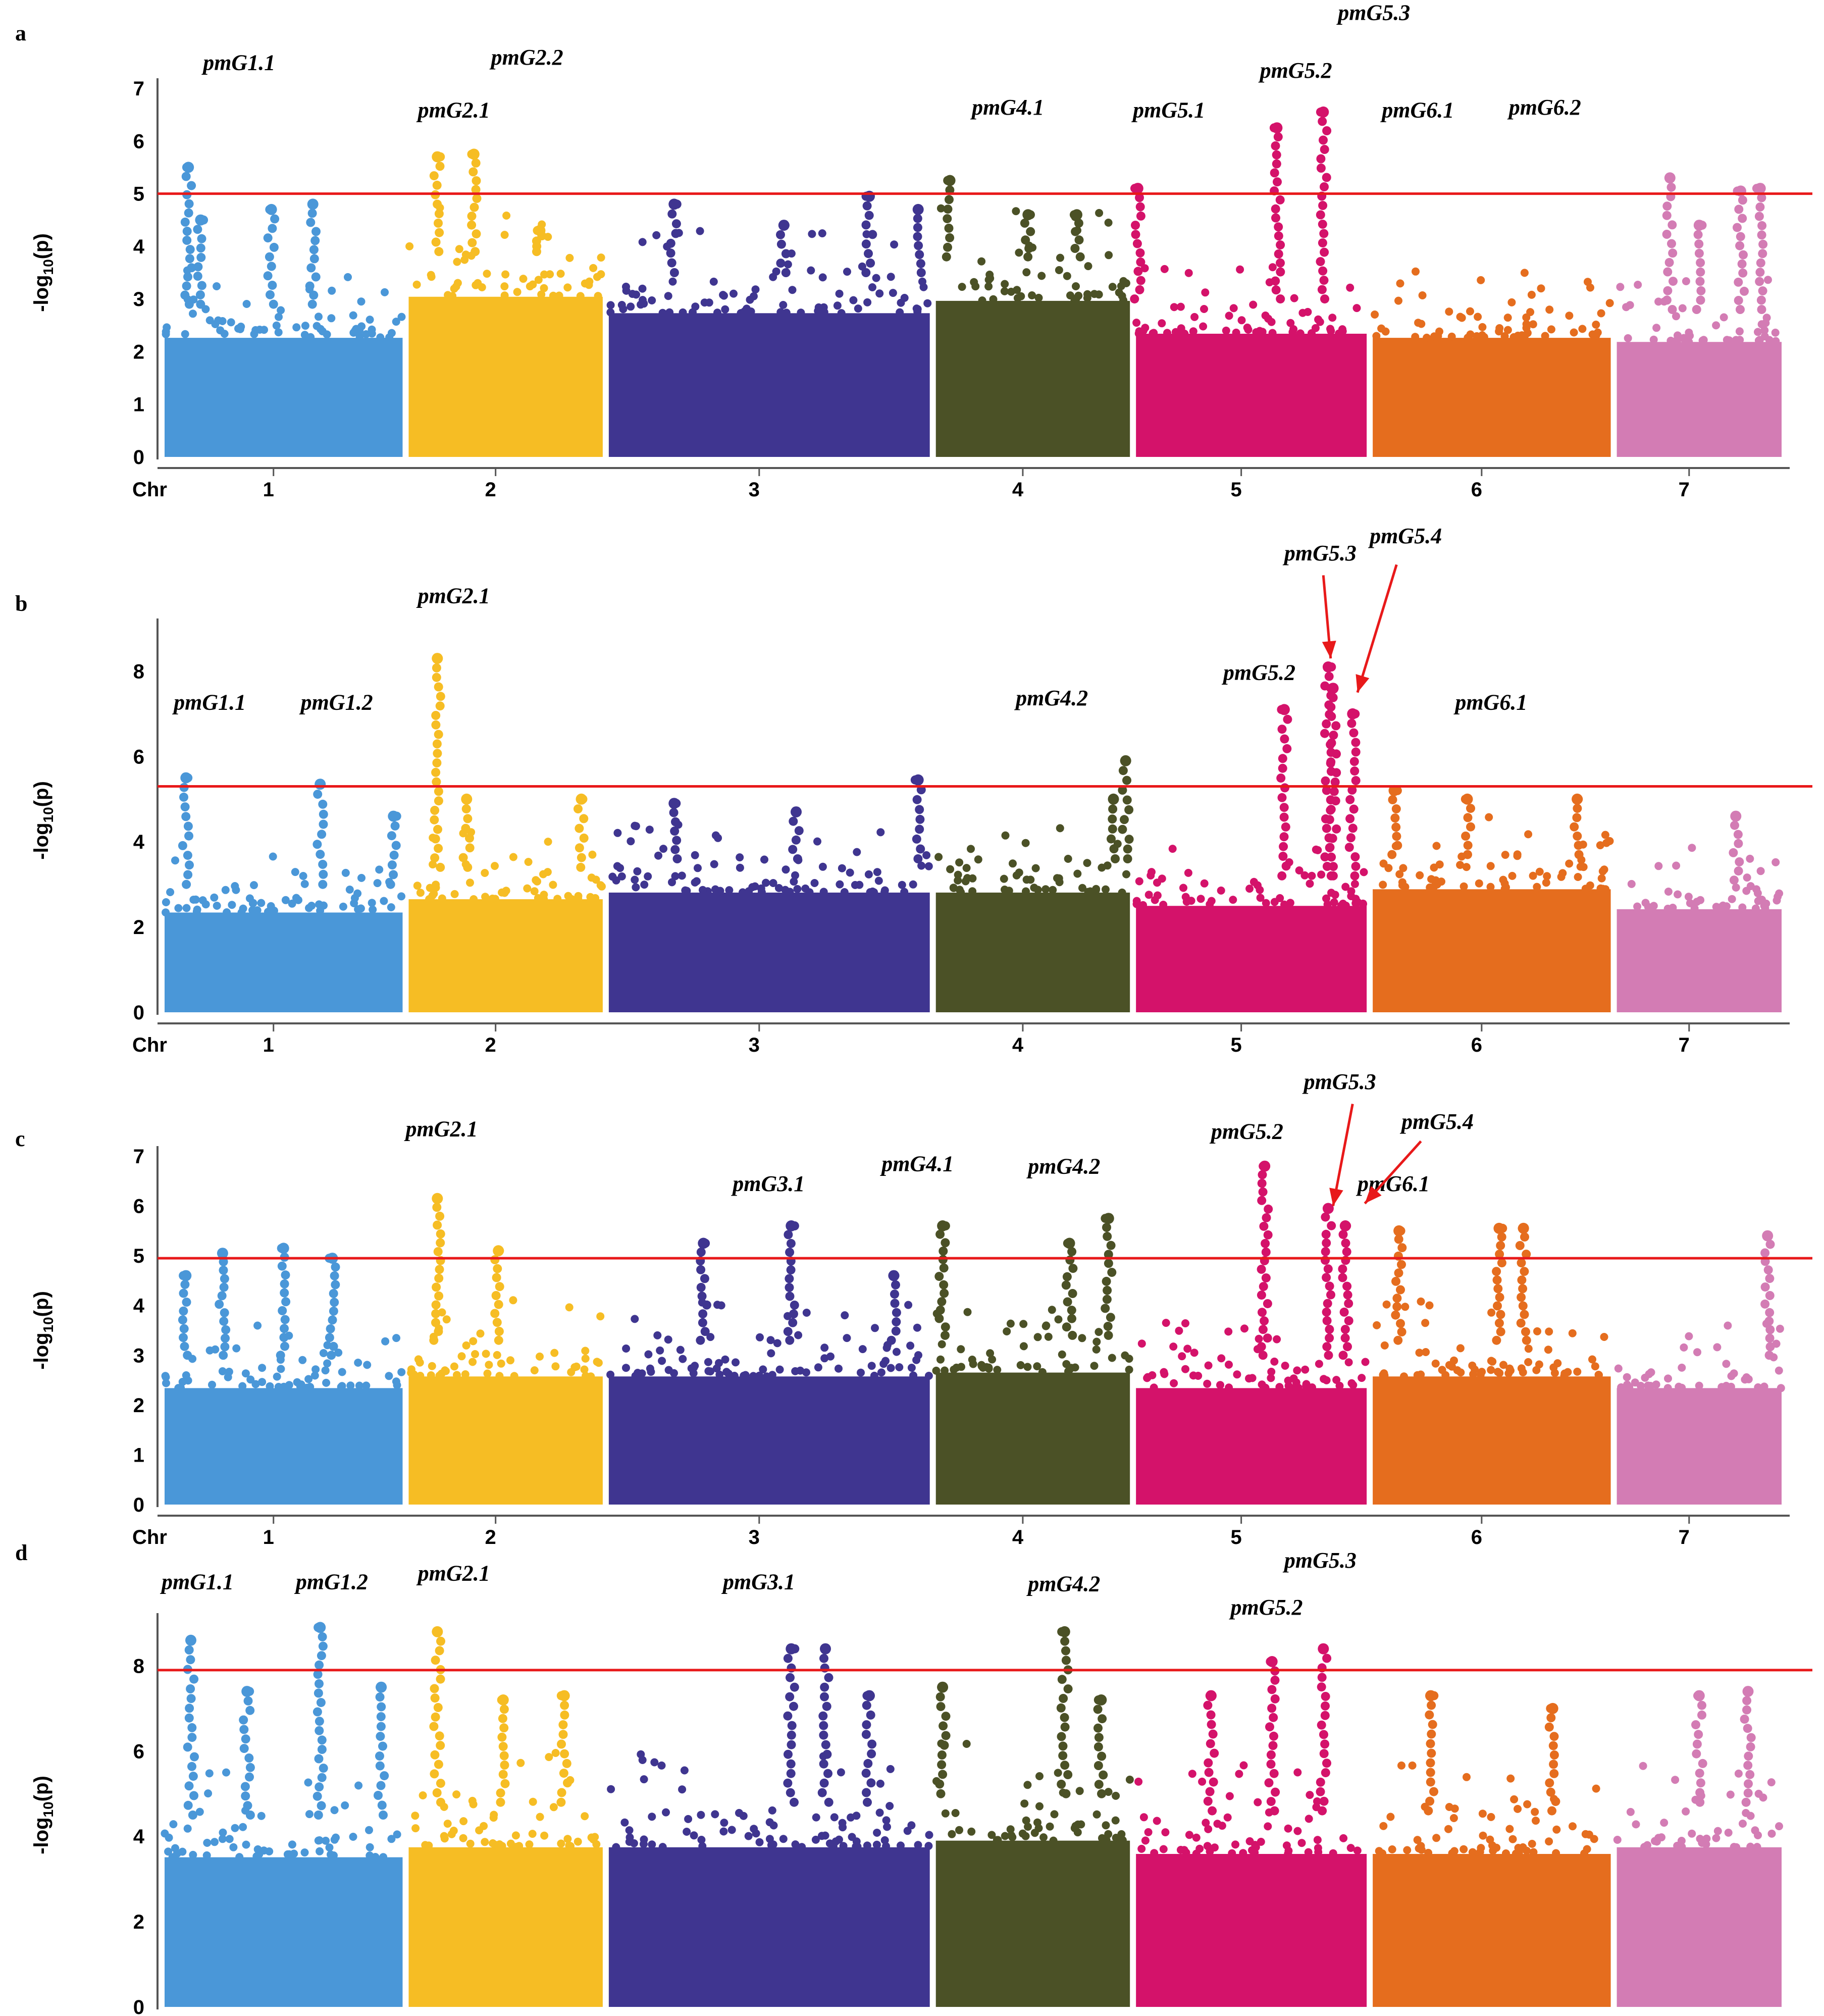  I want to click on chr-2-points, so click(507, 920).